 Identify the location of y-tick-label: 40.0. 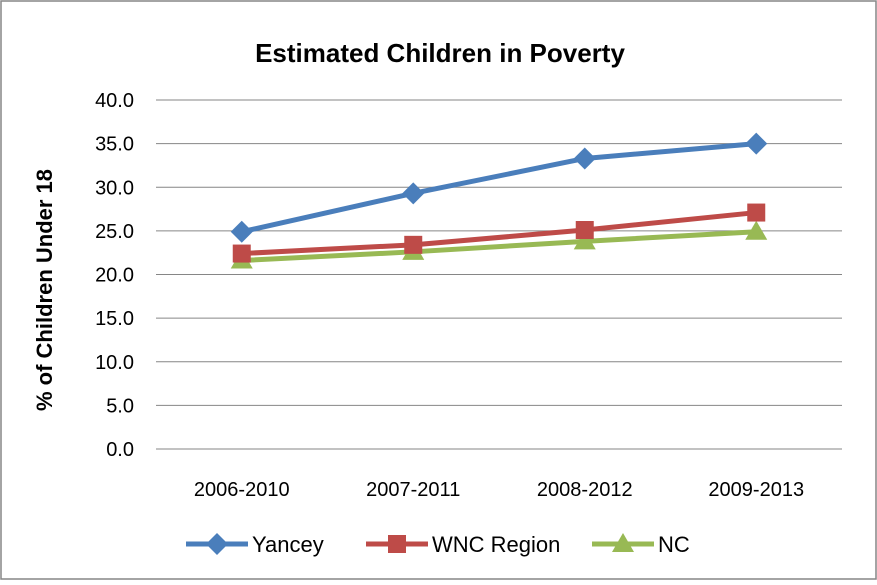
(114, 101).